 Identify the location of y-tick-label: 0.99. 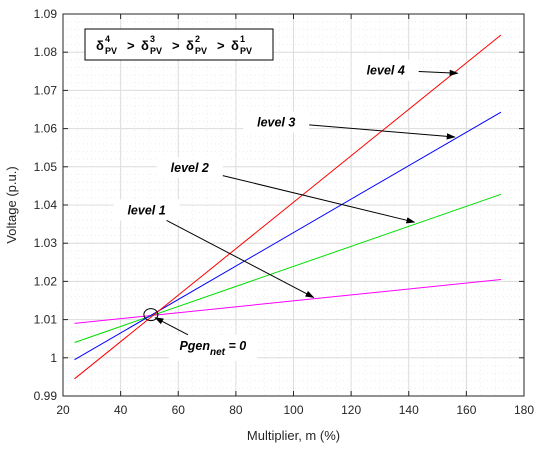
(46, 396).